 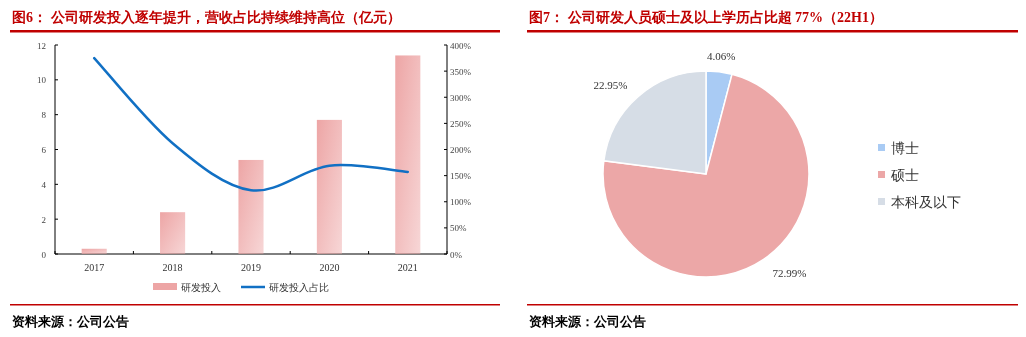 I want to click on y-tick-label: 4, so click(x=44, y=184).